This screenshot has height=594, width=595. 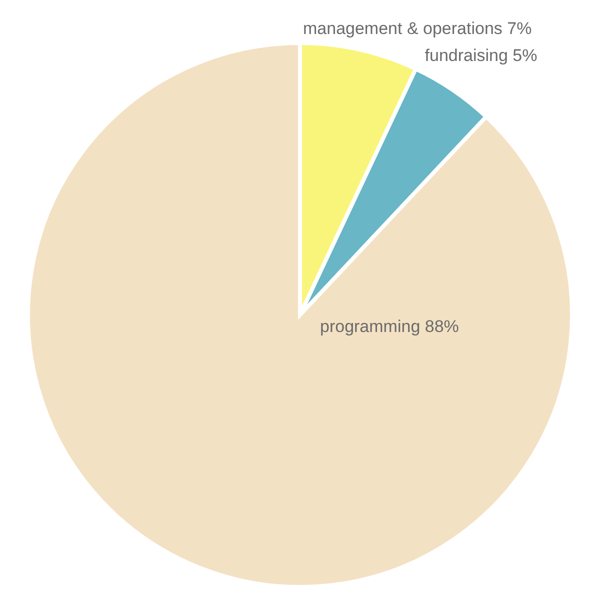 I want to click on slice-label: management & operations 7%, so click(x=417, y=28).